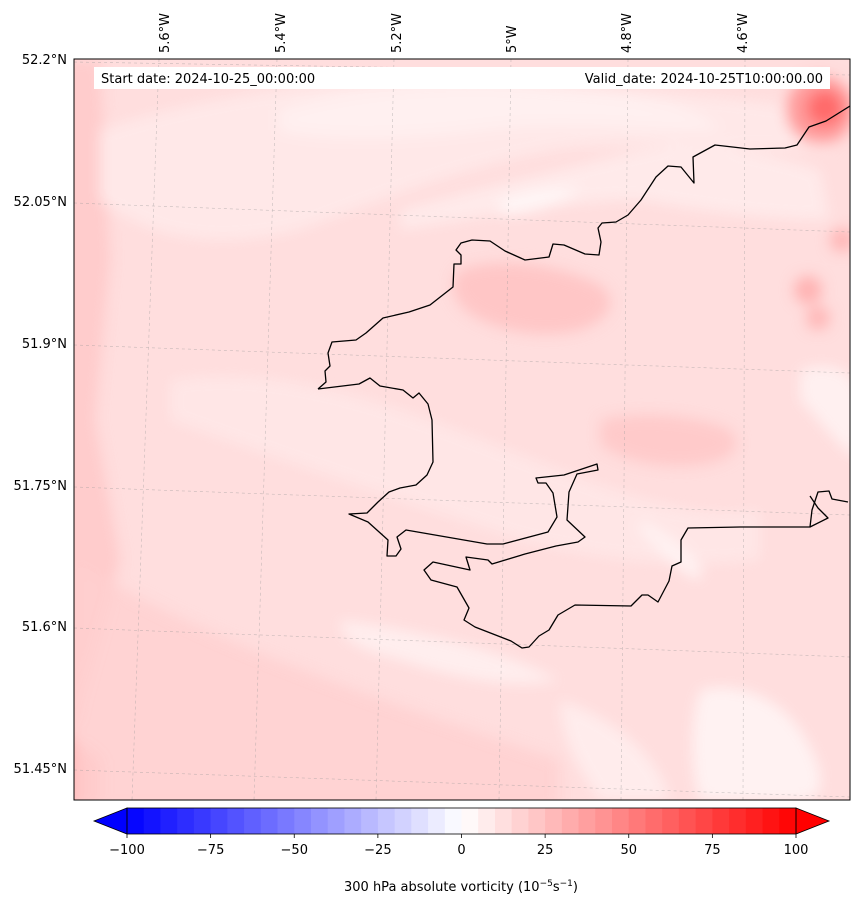  Describe the element at coordinates (40, 202) in the screenshot. I see `lat-label-52-05n: 52.05°N` at that location.